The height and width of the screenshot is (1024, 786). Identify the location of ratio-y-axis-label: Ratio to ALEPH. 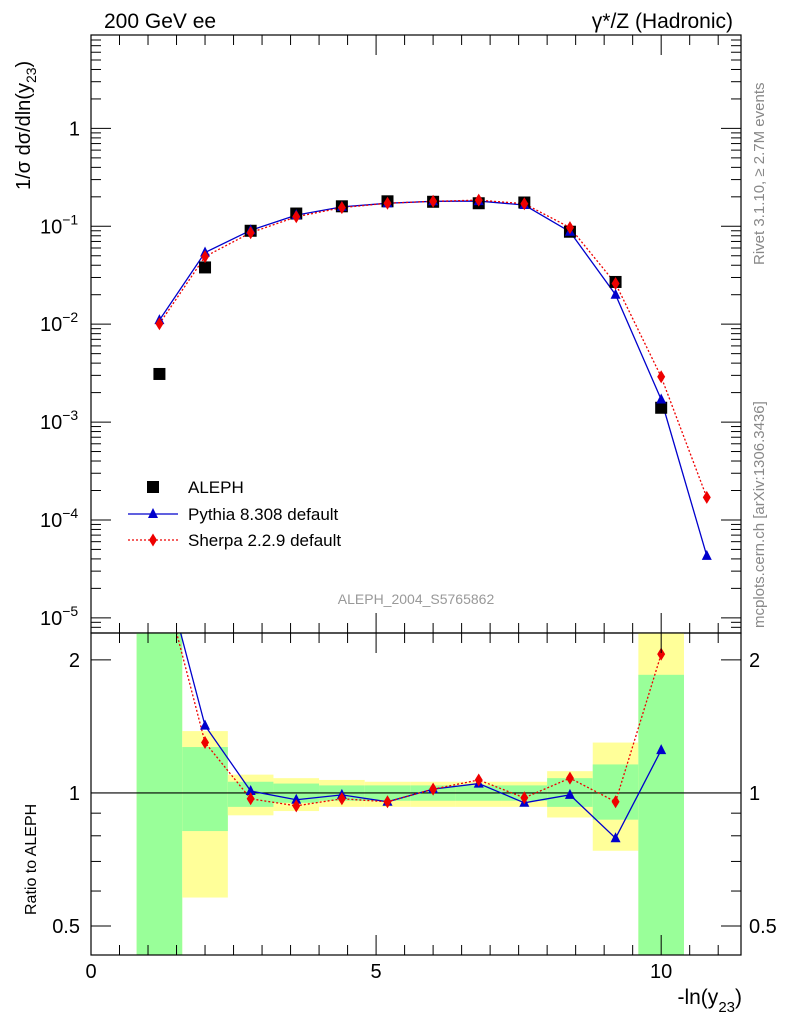
(31, 859).